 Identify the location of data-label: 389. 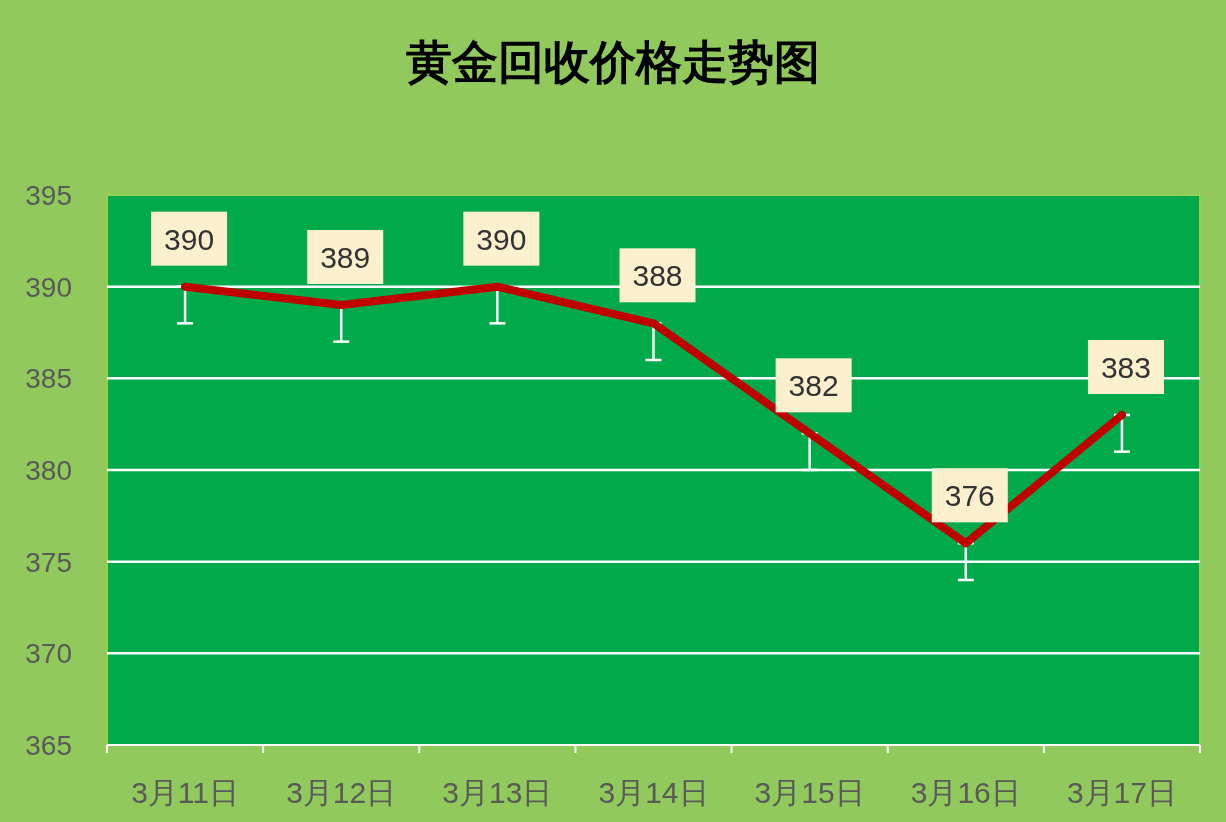
(345, 257).